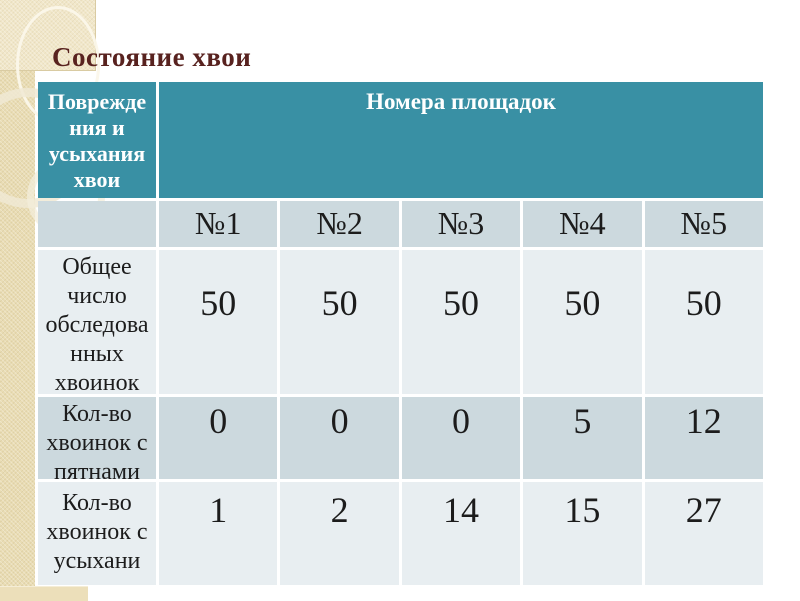  What do you see at coordinates (97, 533) in the screenshot?
I see `row-label-cell: Кол-во хвоинок с усыхани` at bounding box center [97, 533].